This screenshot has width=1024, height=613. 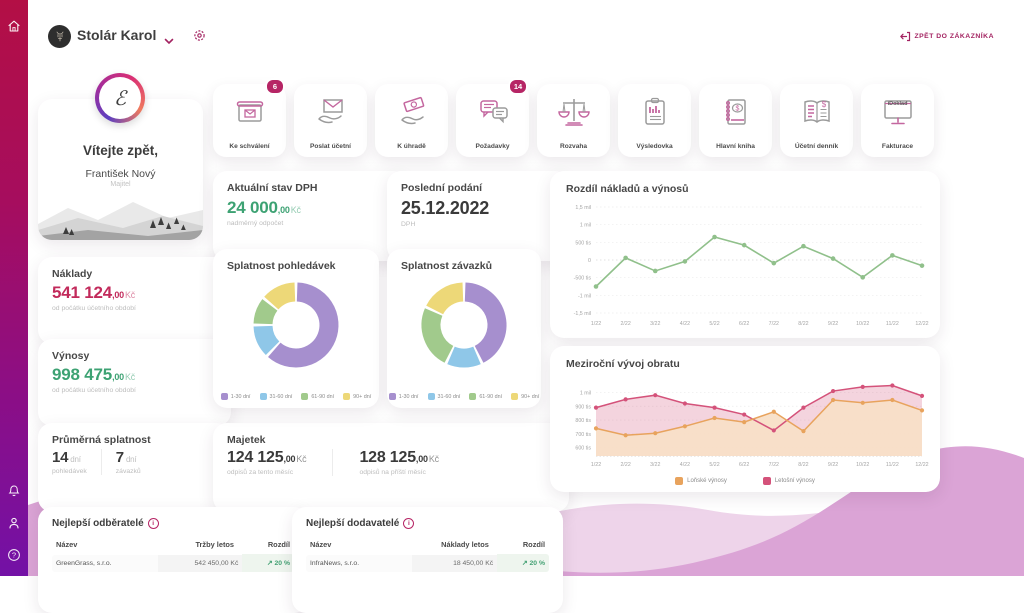 I want to click on assets-this-month: 124 125,00Kč odpisů za tento měsíc, so click(x=267, y=462).